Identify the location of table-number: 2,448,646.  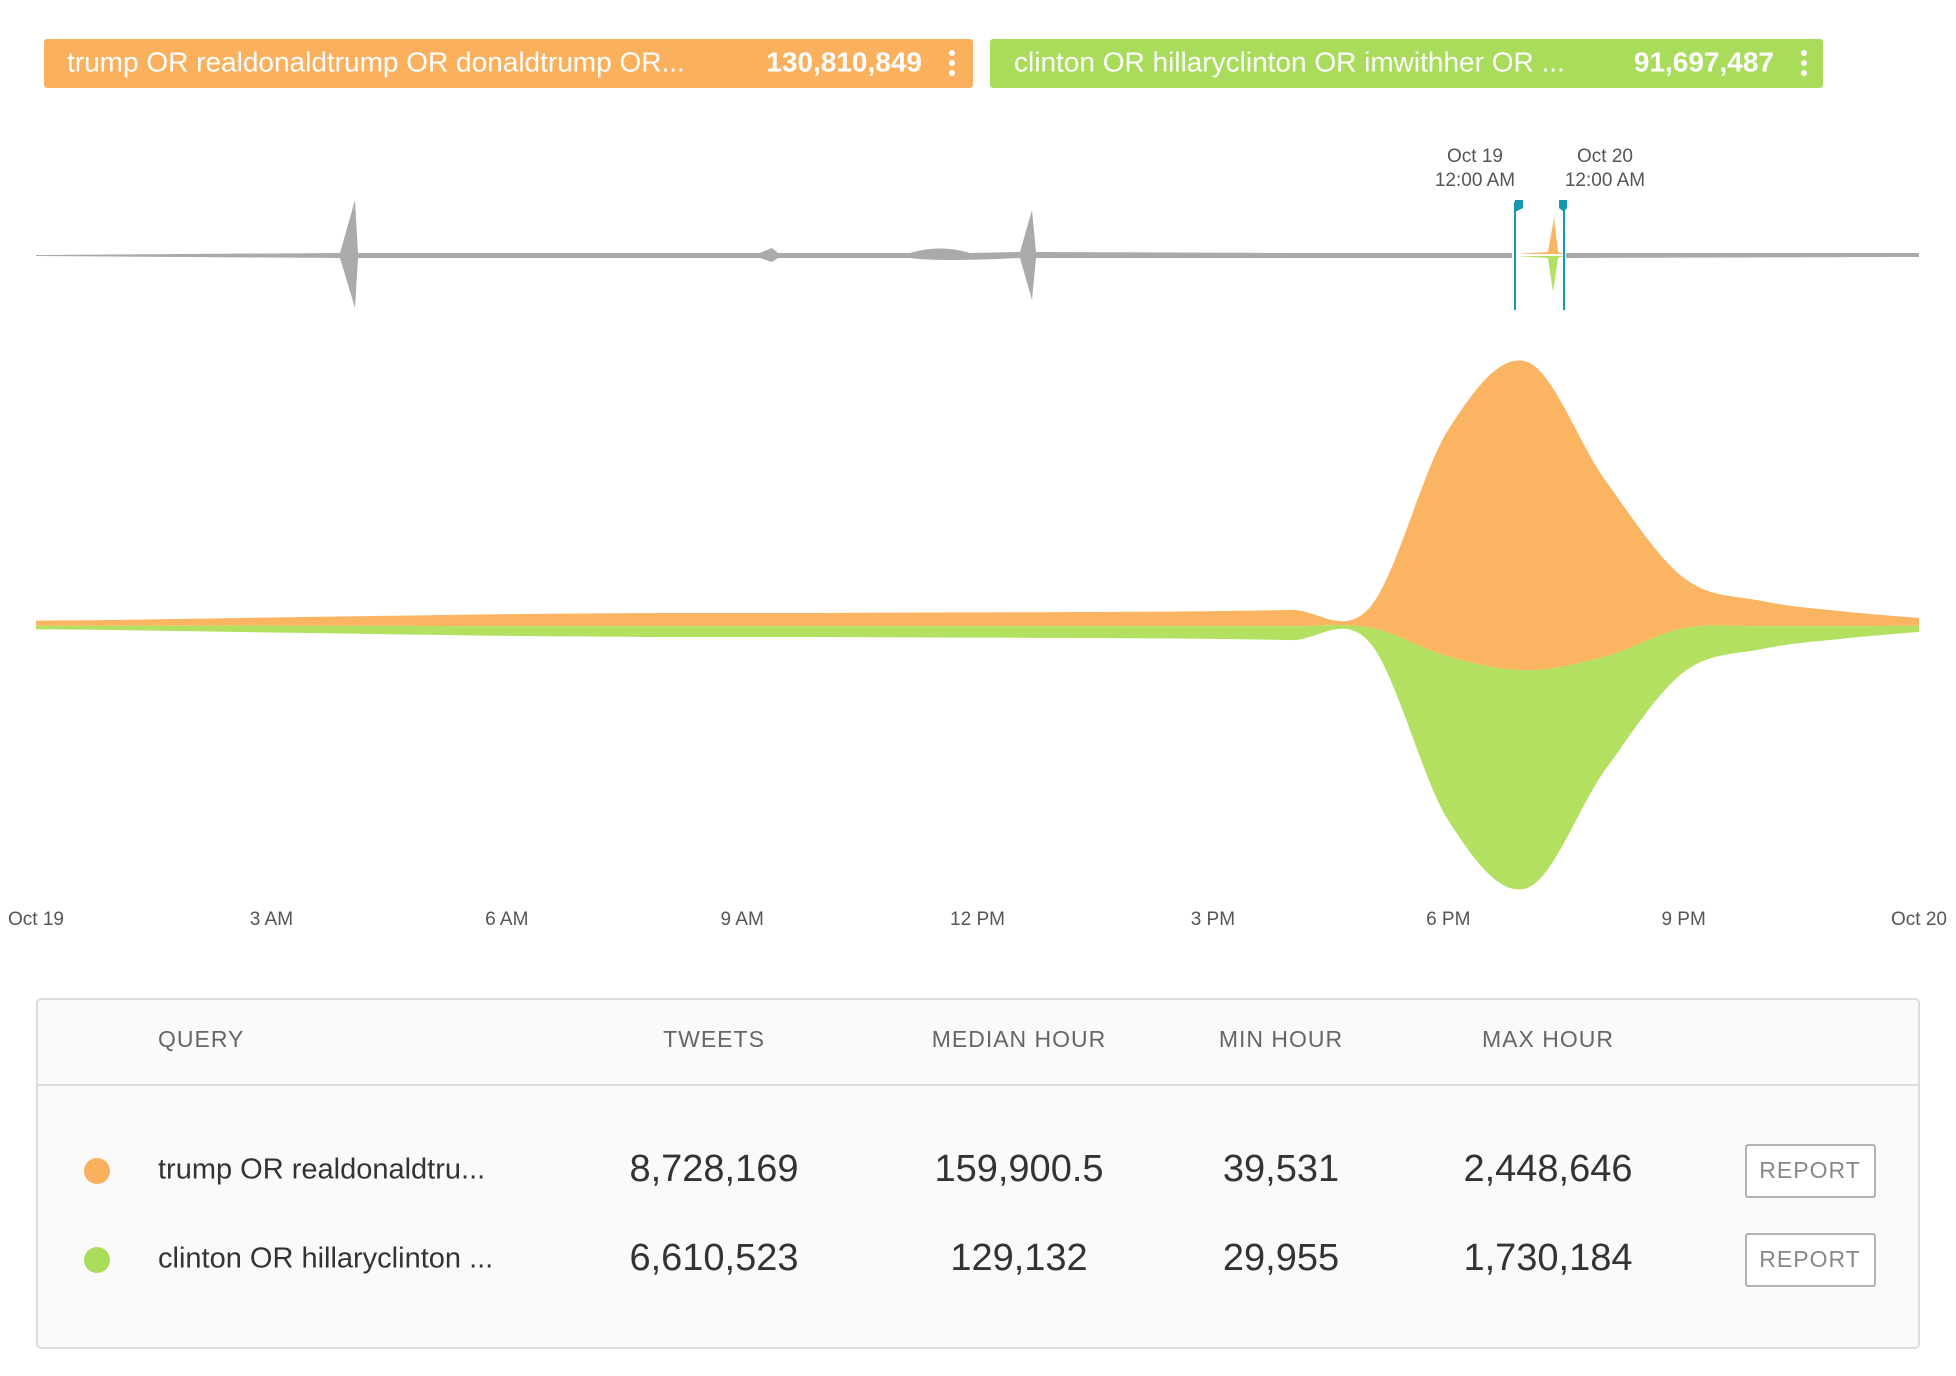
(1547, 1169).